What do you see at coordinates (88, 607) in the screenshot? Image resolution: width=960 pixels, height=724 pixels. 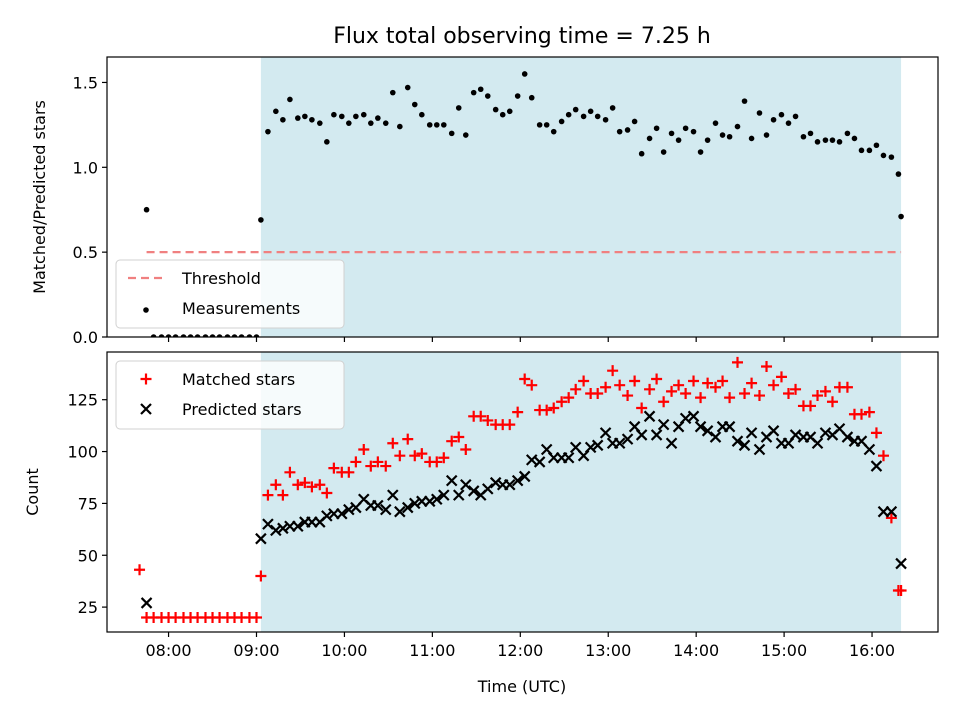 I see `bottom-ytick-label: 25` at bounding box center [88, 607].